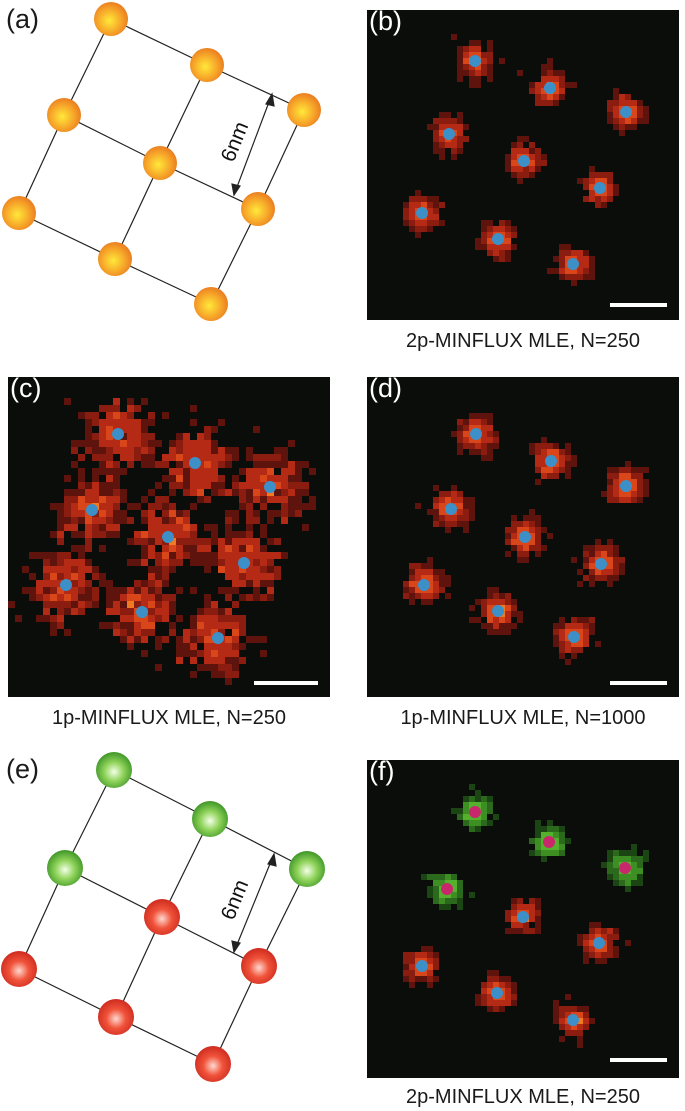 This screenshot has width=685, height=1111. What do you see at coordinates (210, 819) in the screenshot?
I see `molecule-green` at bounding box center [210, 819].